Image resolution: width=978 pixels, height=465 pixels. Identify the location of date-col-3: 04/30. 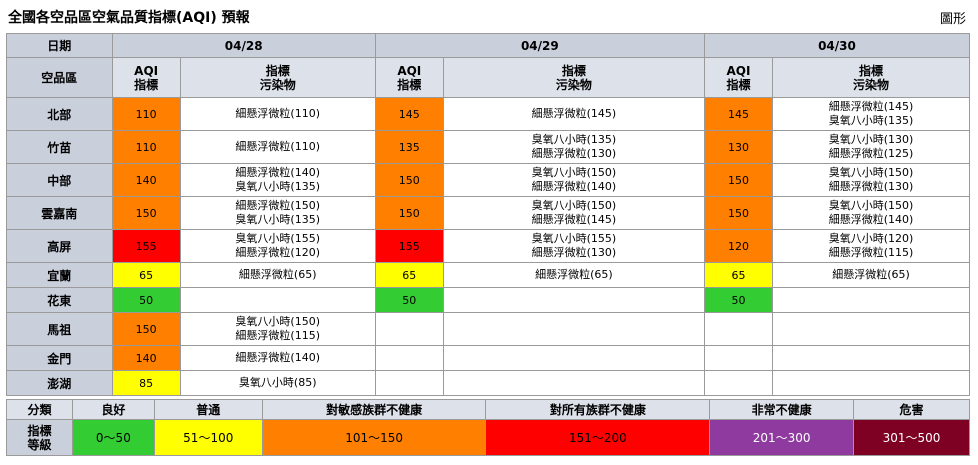
(837, 45).